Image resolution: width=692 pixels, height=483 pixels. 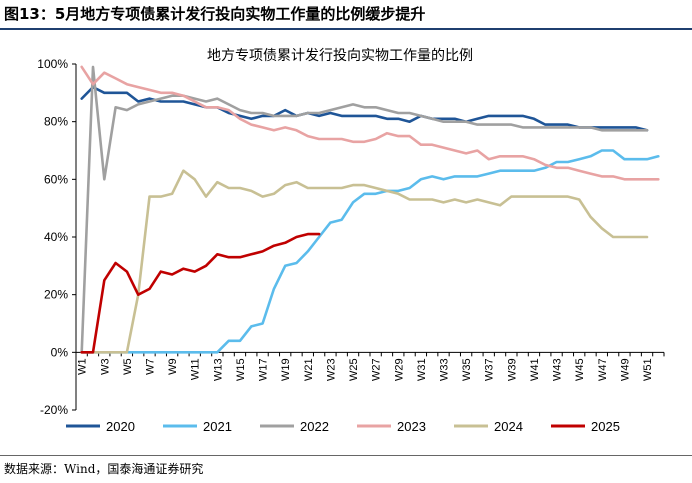 What do you see at coordinates (490, 369) in the screenshot?
I see `x-tick-label: W37` at bounding box center [490, 369].